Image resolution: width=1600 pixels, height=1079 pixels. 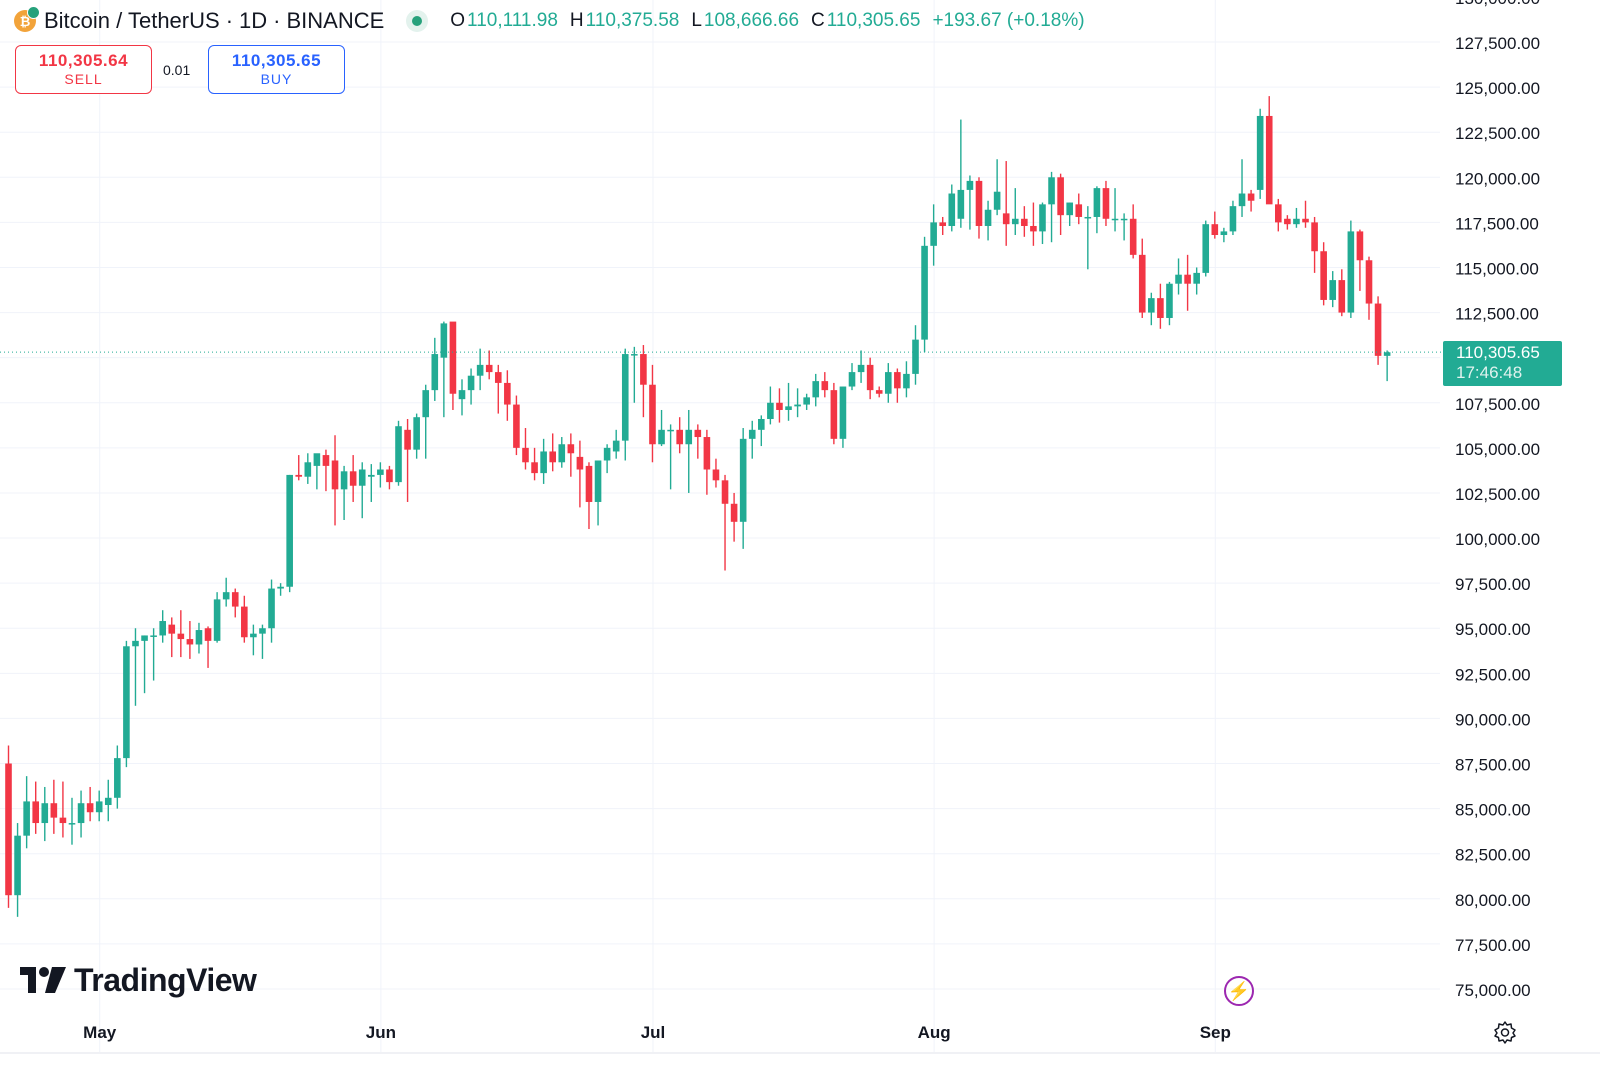 I want to click on sell-button: 110,305.64 SELL, so click(x=83, y=69).